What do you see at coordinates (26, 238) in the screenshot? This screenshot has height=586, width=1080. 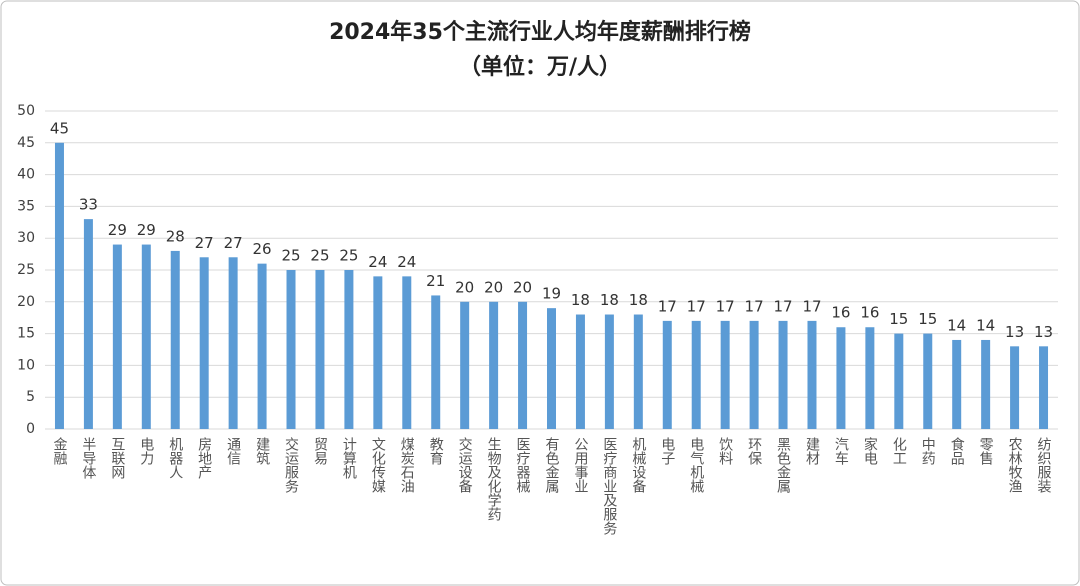 I see `y-tick-label: 30` at bounding box center [26, 238].